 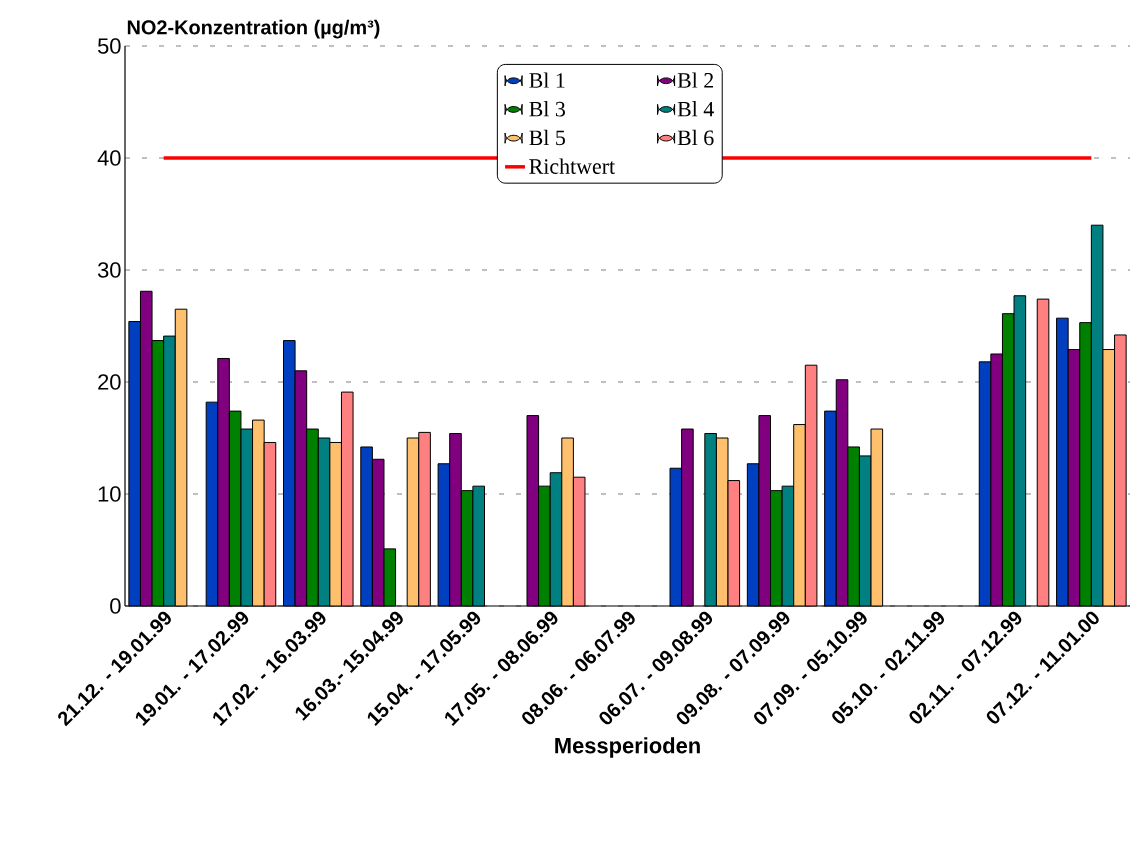 What do you see at coordinates (572, 166) in the screenshot?
I see `ref-line-label: Richtwert` at bounding box center [572, 166].